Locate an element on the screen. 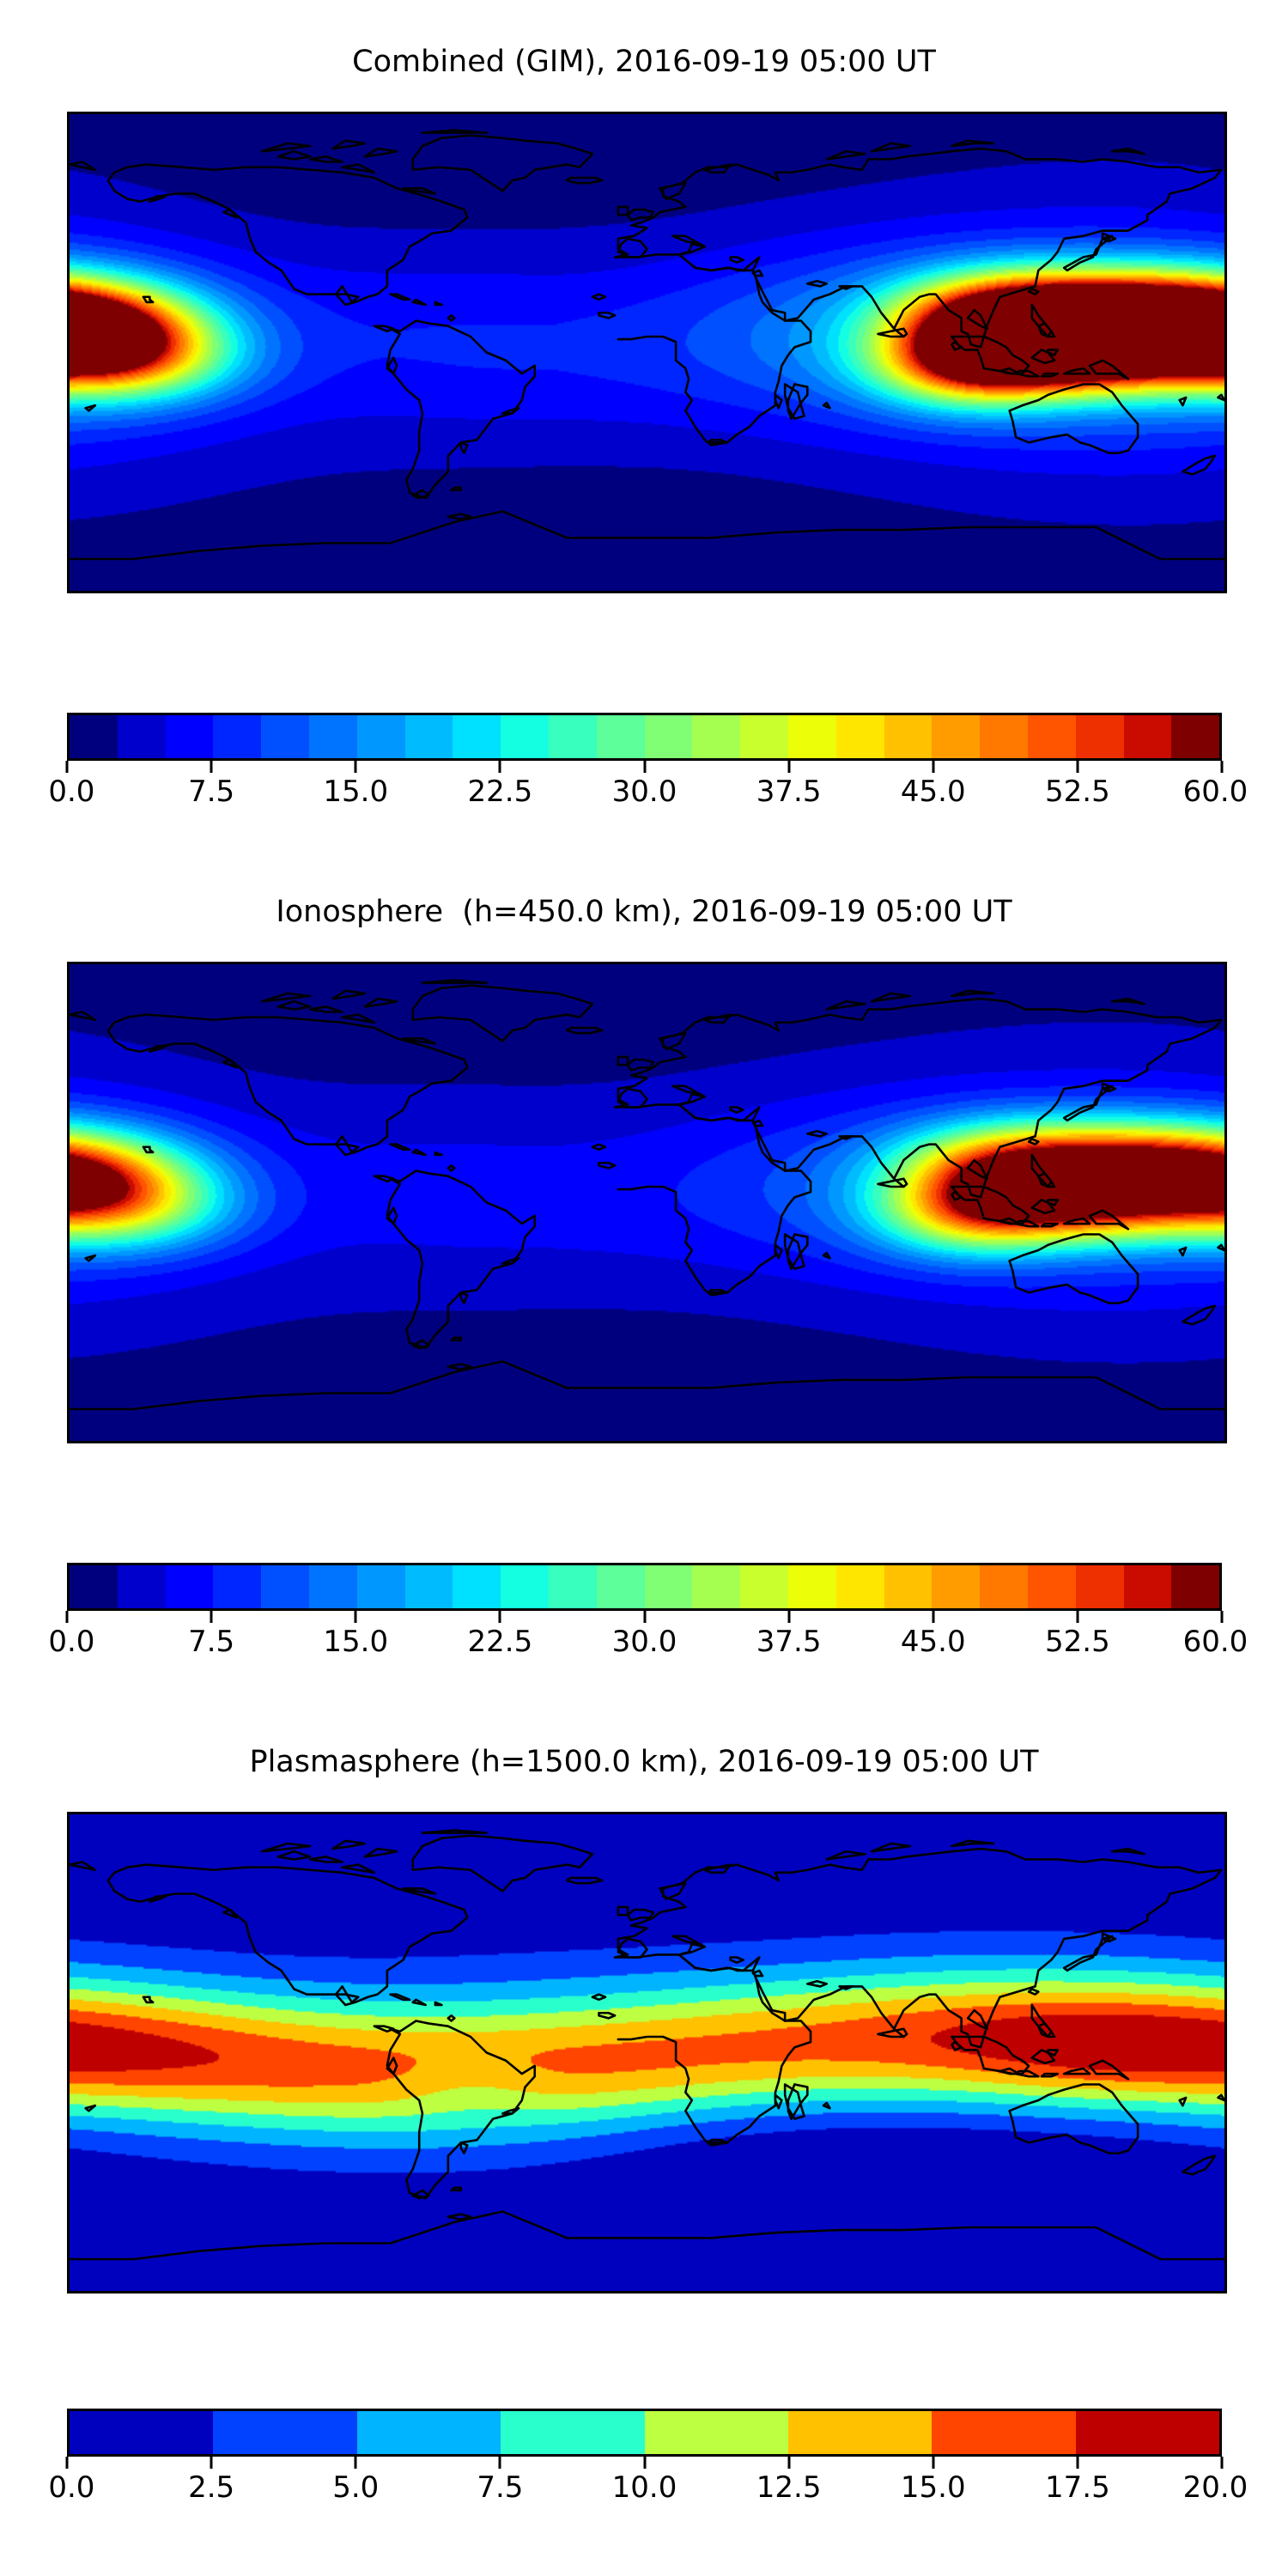 The width and height of the screenshot is (1288, 2576). colorbar-combined-gim: 0.0 7.5 15.0 22.5 30.0 37.5 45.0 52.5 60.0 is located at coordinates (648, 762).